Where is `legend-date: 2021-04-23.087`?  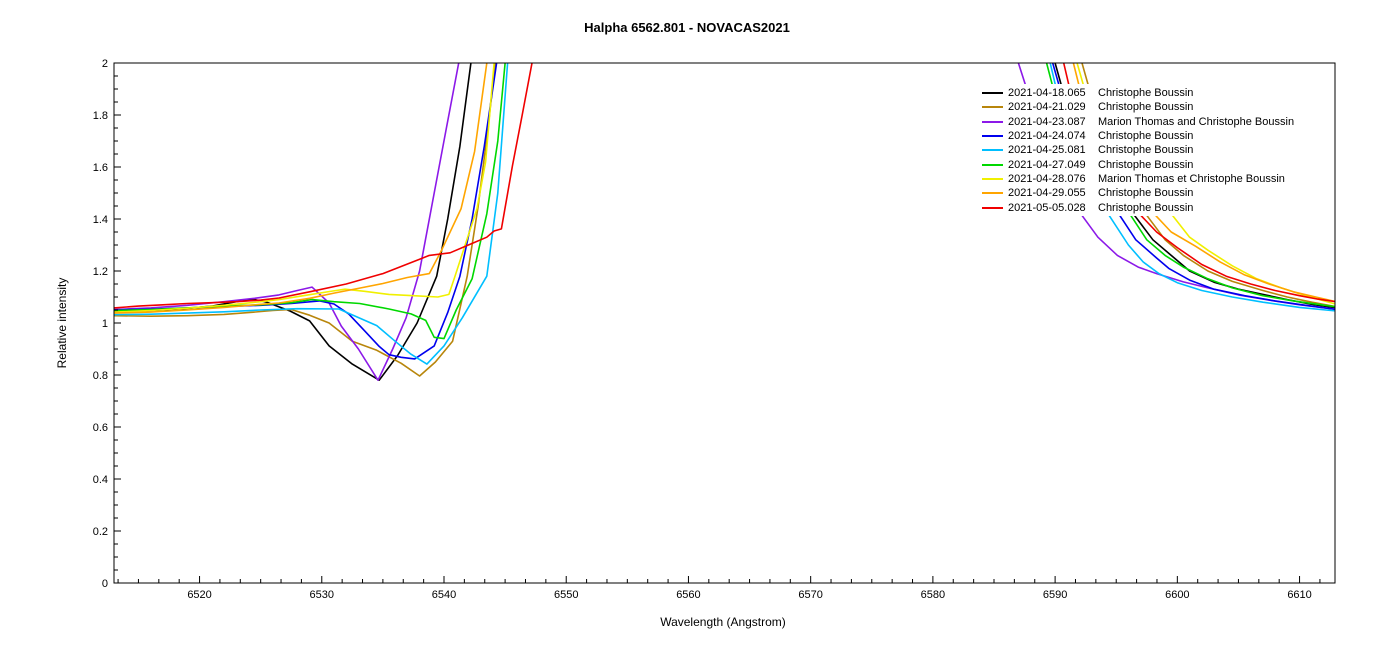
legend-date: 2021-04-23.087 is located at coordinates (1047, 121).